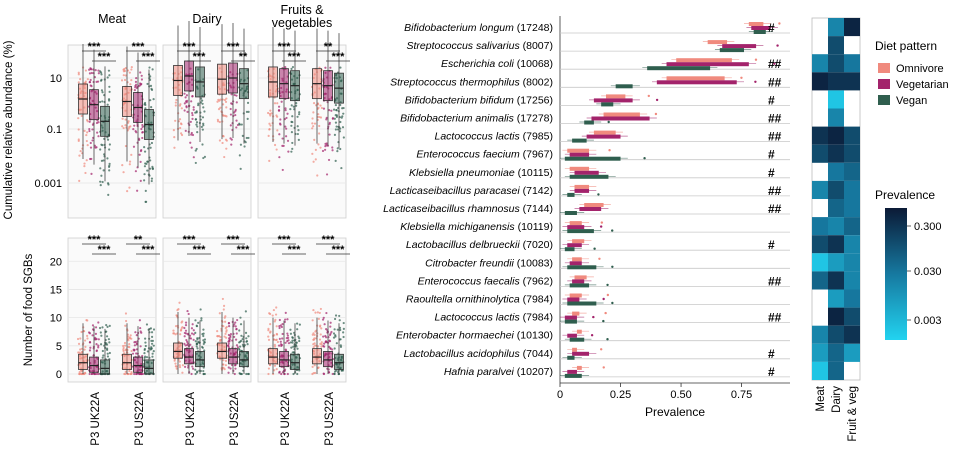  I want to click on legend-label: Omnivore, so click(920, 69).